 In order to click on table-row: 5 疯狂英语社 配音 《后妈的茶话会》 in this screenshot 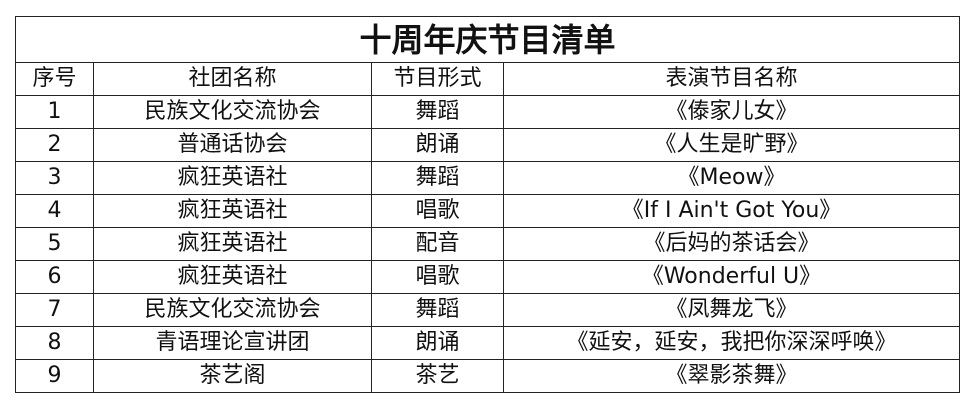, I will do `click(487, 244)`.